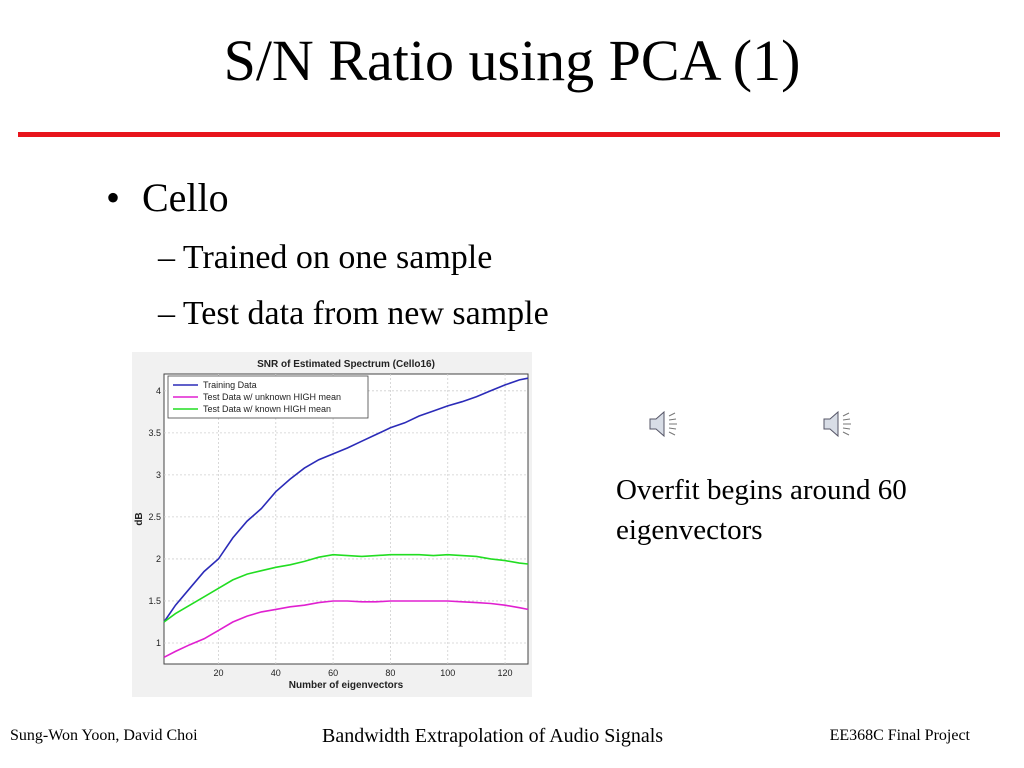 The image size is (1024, 768). What do you see at coordinates (158, 475) in the screenshot?
I see `y-tick-label: 3` at bounding box center [158, 475].